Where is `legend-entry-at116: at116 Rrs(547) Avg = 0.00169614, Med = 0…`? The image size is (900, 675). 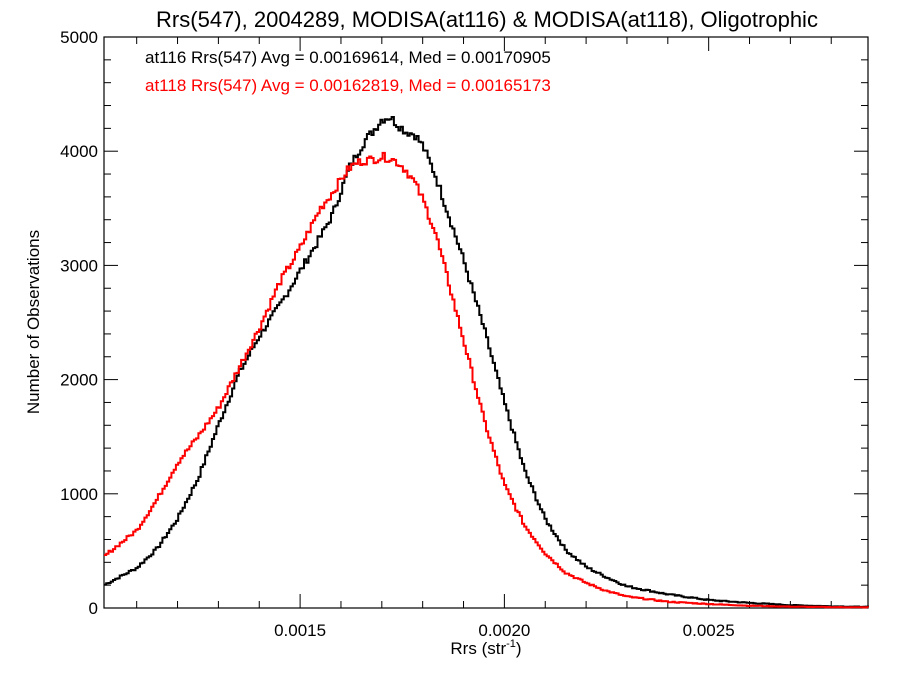 legend-entry-at116: at116 Rrs(547) Avg = 0.00169614, Med = 0… is located at coordinates (348, 57).